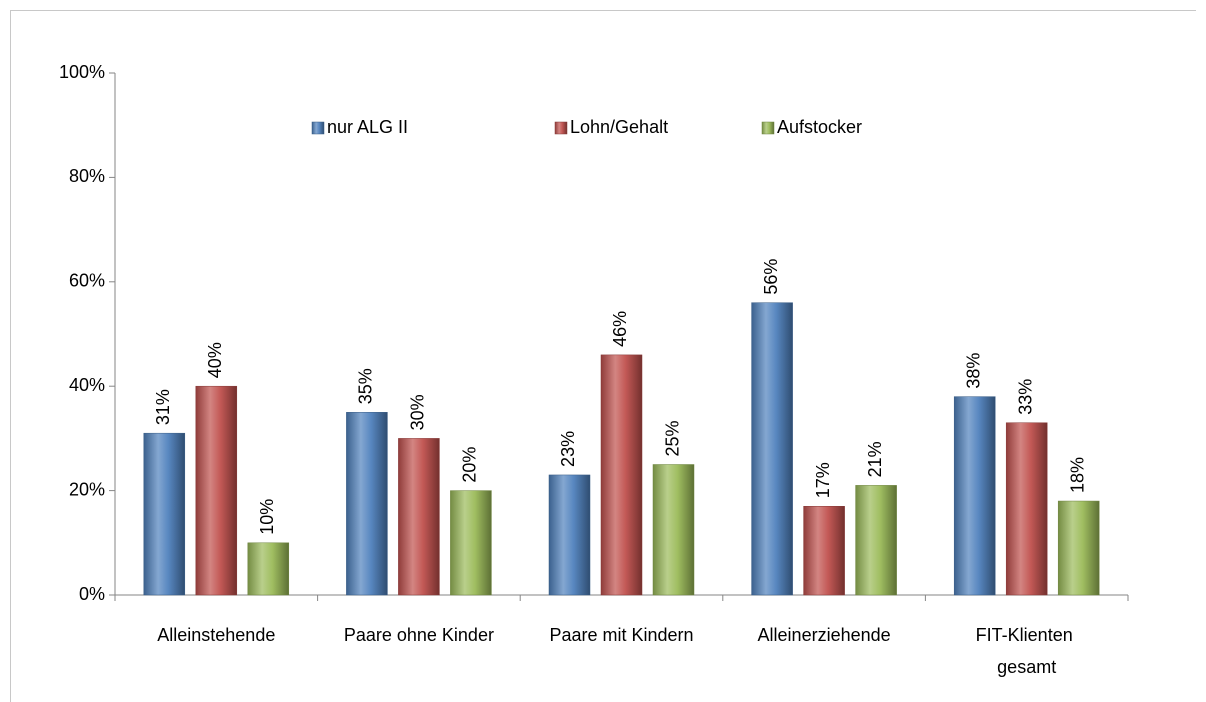 The height and width of the screenshot is (702, 1206). What do you see at coordinates (87, 385) in the screenshot?
I see `y-tick-label: 40%` at bounding box center [87, 385].